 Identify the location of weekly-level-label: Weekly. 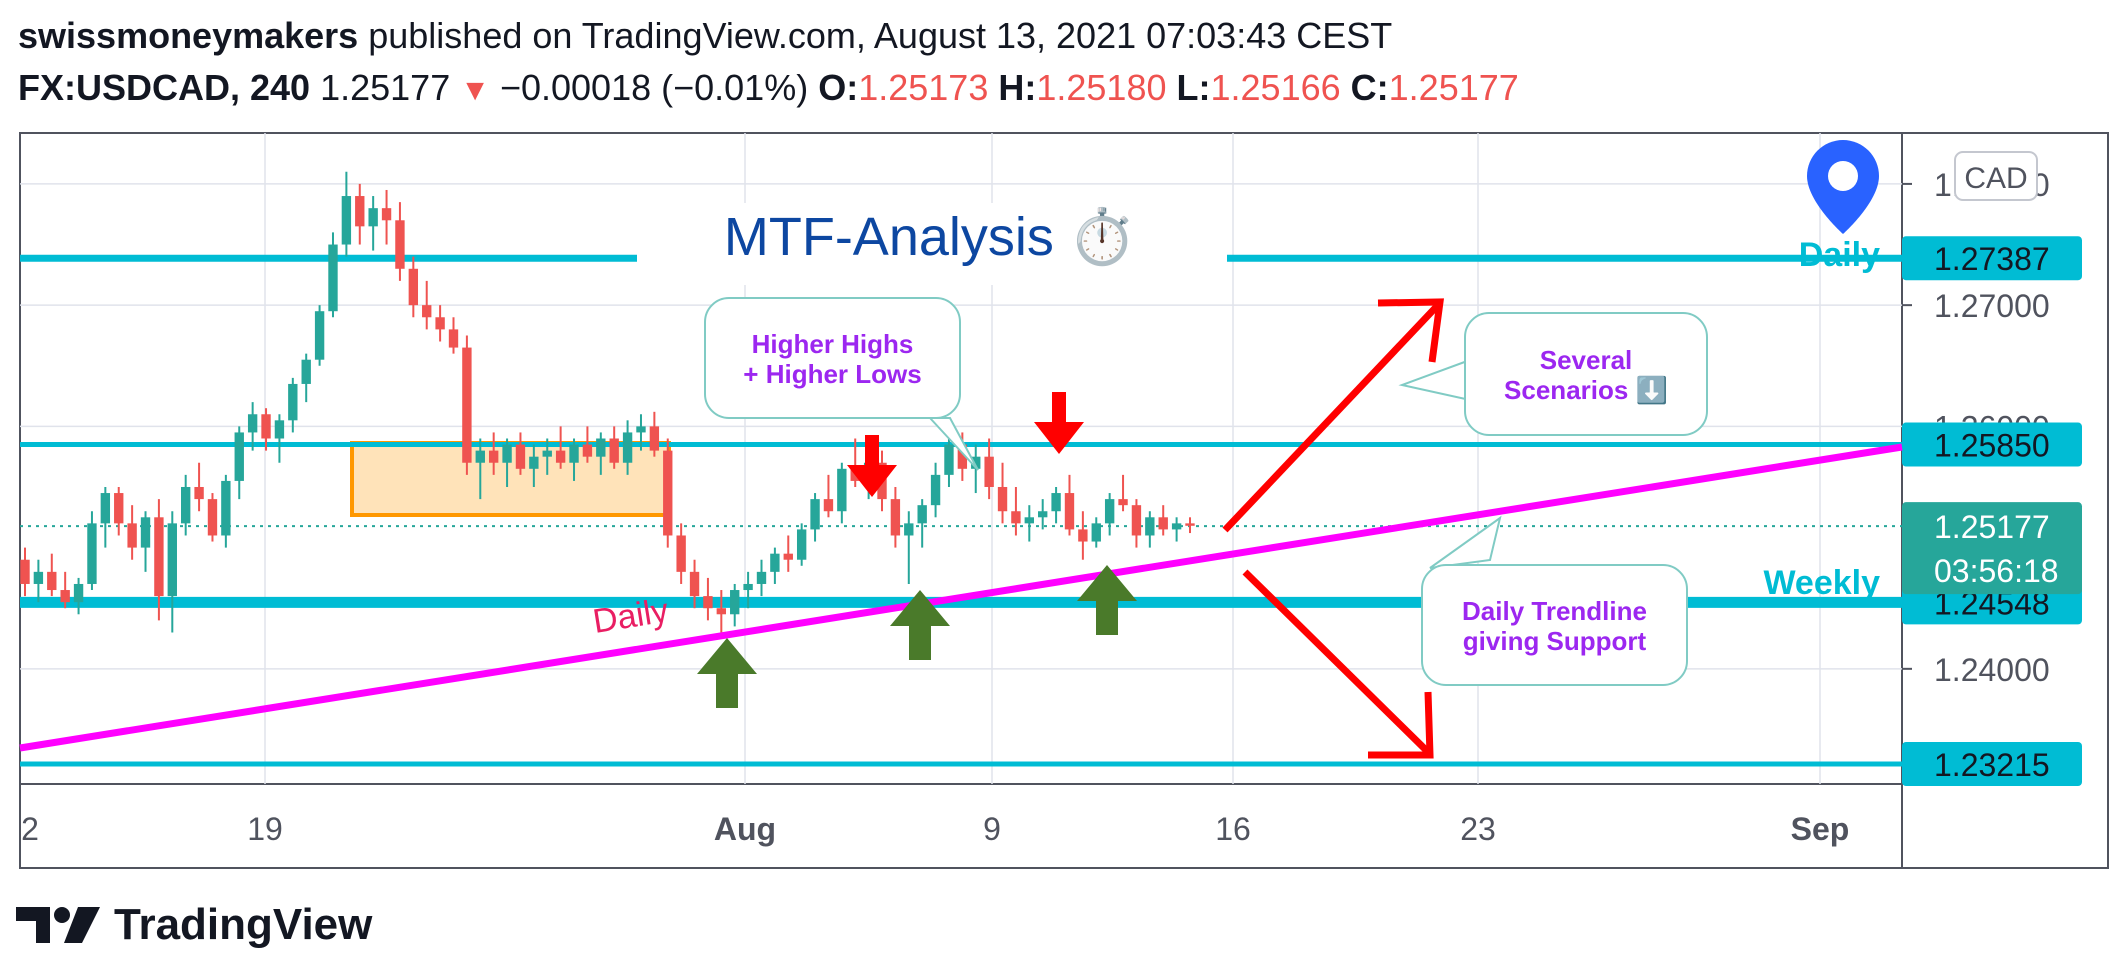
(1821, 583).